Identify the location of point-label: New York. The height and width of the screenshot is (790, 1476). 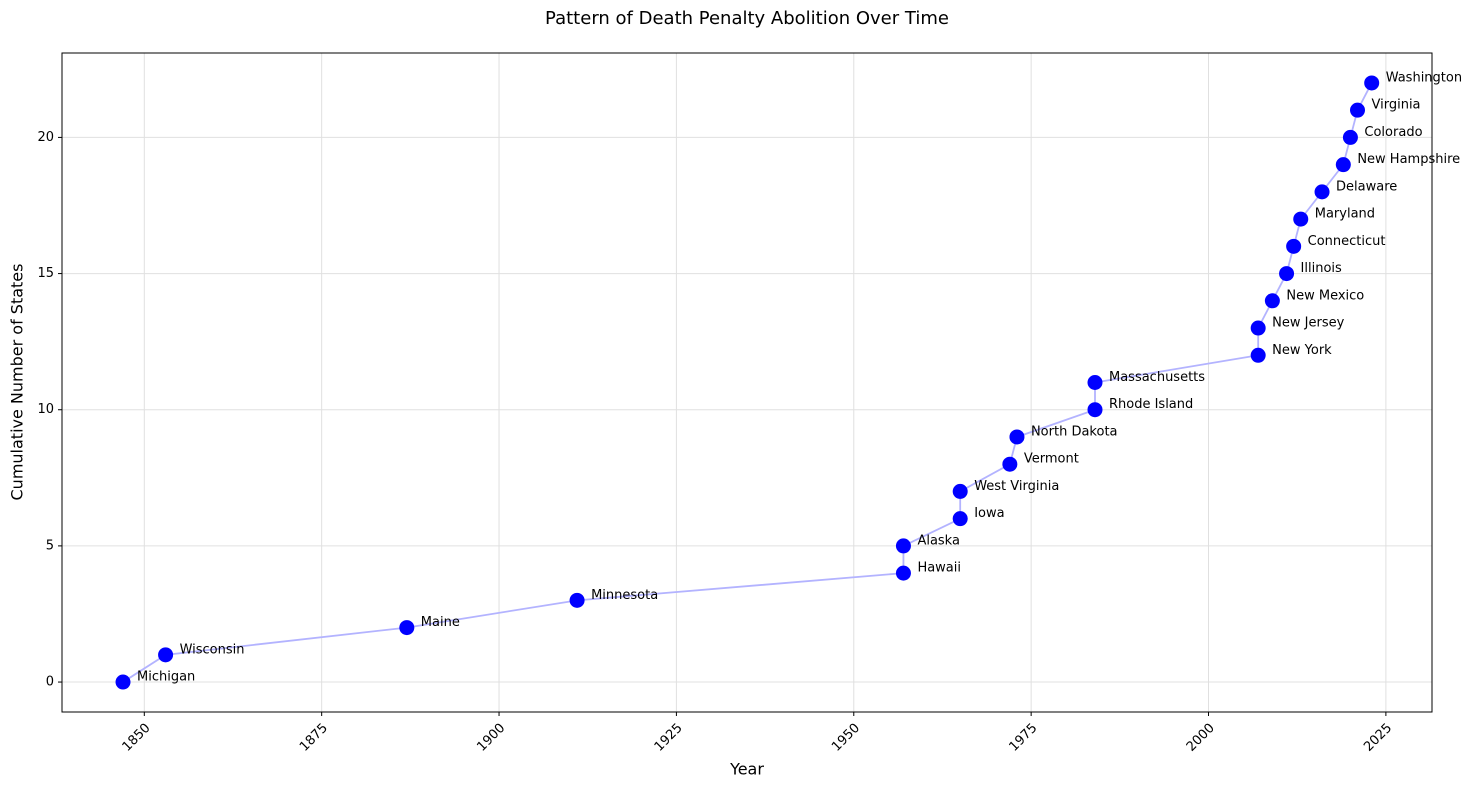
(1302, 350).